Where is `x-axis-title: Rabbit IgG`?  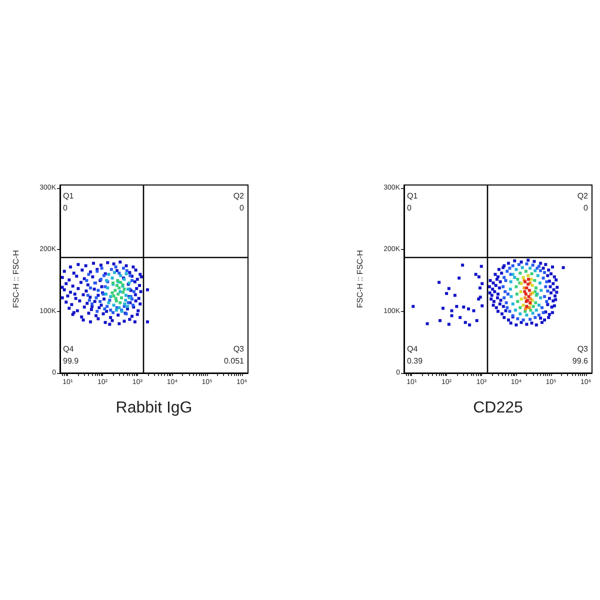
x-axis-title: Rabbit IgG is located at coordinates (154, 408).